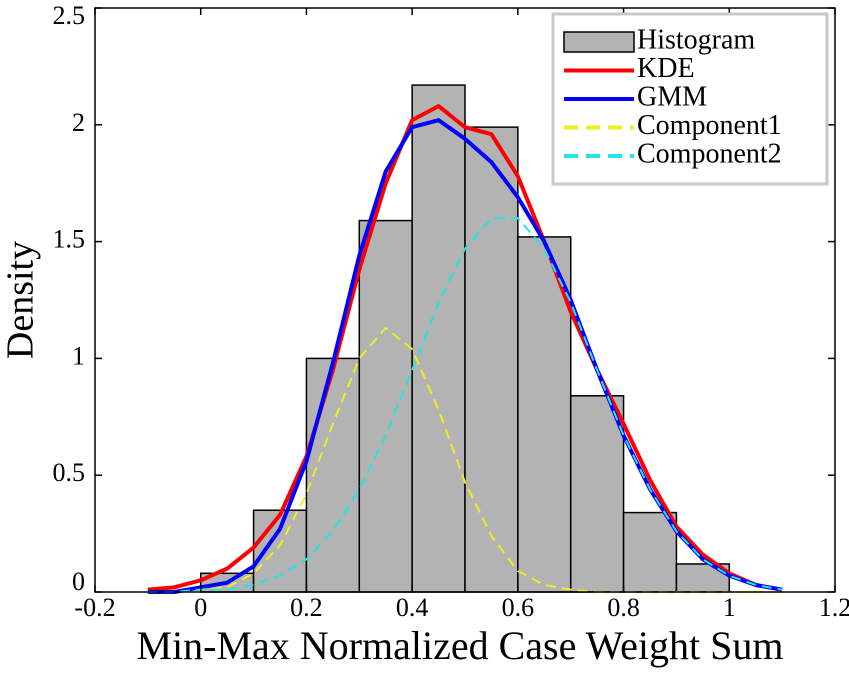 Image resolution: width=849 pixels, height=683 pixels. Describe the element at coordinates (306, 607) in the screenshot. I see `x-tick-label: 0.2` at that location.